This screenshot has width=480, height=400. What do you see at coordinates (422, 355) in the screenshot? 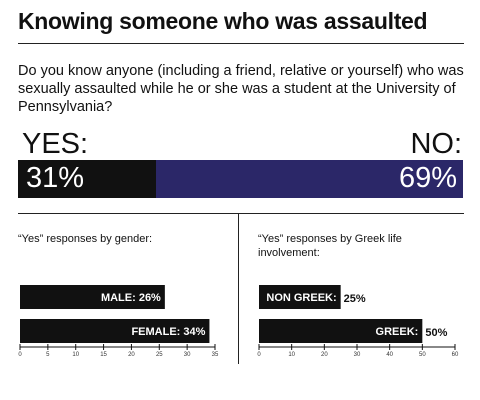
I see `x-tick-label: 50` at bounding box center [422, 355].